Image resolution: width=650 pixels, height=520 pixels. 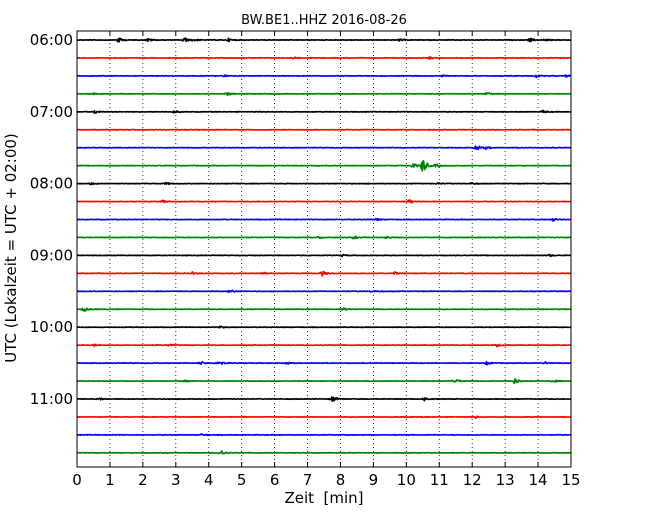 I want to click on y-tick-label: 10:00, so click(x=51, y=327).